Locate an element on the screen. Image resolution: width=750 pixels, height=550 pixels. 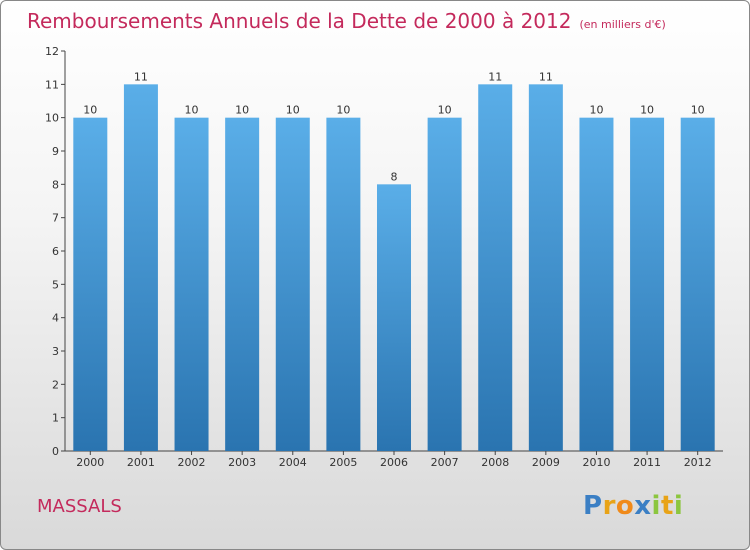
x-tick-label: 2008 is located at coordinates (495, 462).